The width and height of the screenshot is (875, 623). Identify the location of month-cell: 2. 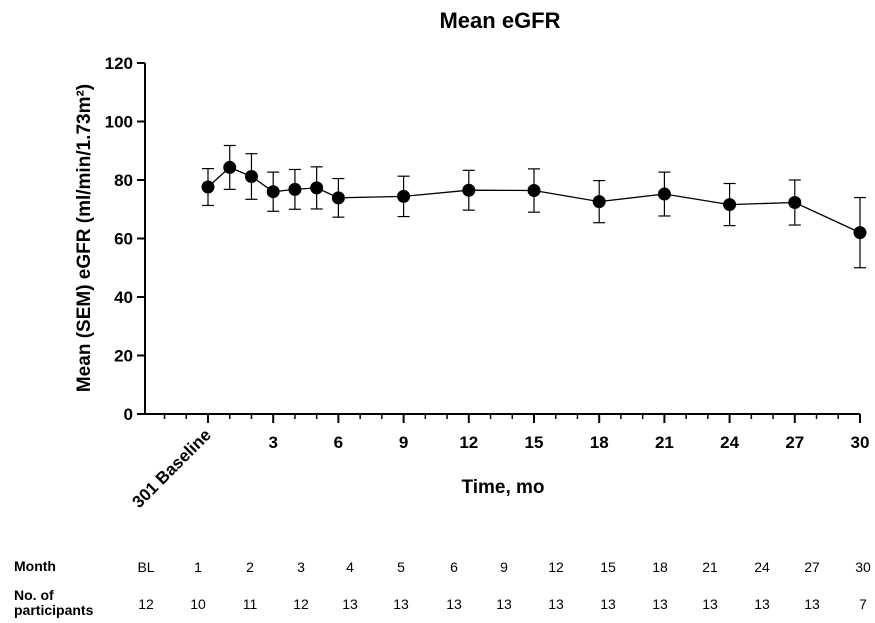
(250, 567).